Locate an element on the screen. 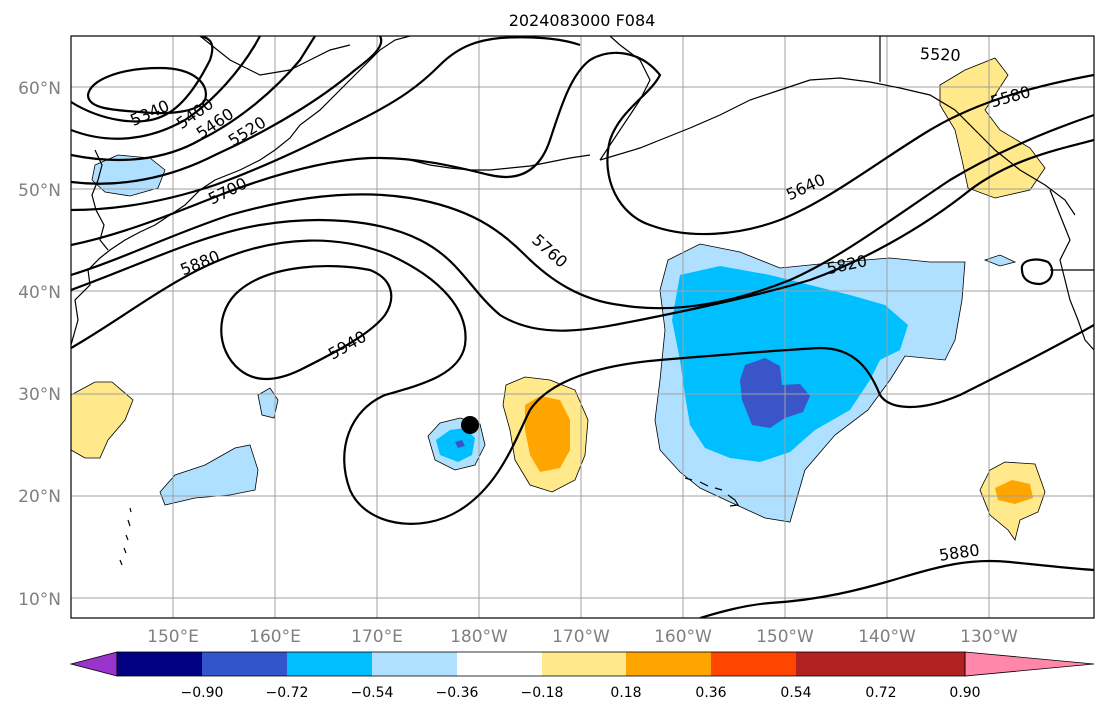 Image resolution: width=1105 pixels, height=712 pixels. colorbar-frame is located at coordinates (541, 664).